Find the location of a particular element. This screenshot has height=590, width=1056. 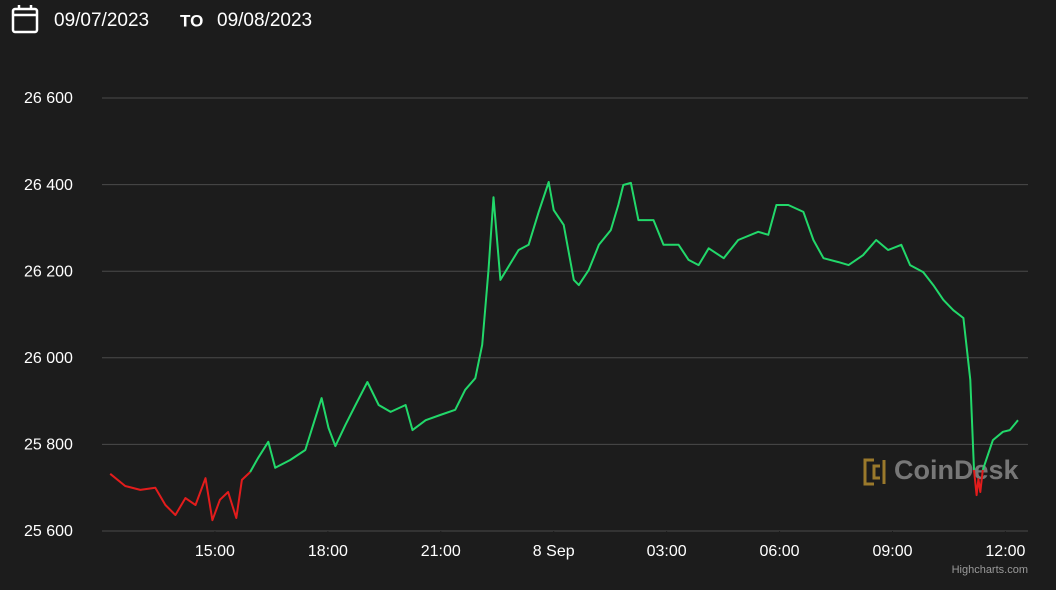

y-tick-label: 26 400 is located at coordinates (48, 185).